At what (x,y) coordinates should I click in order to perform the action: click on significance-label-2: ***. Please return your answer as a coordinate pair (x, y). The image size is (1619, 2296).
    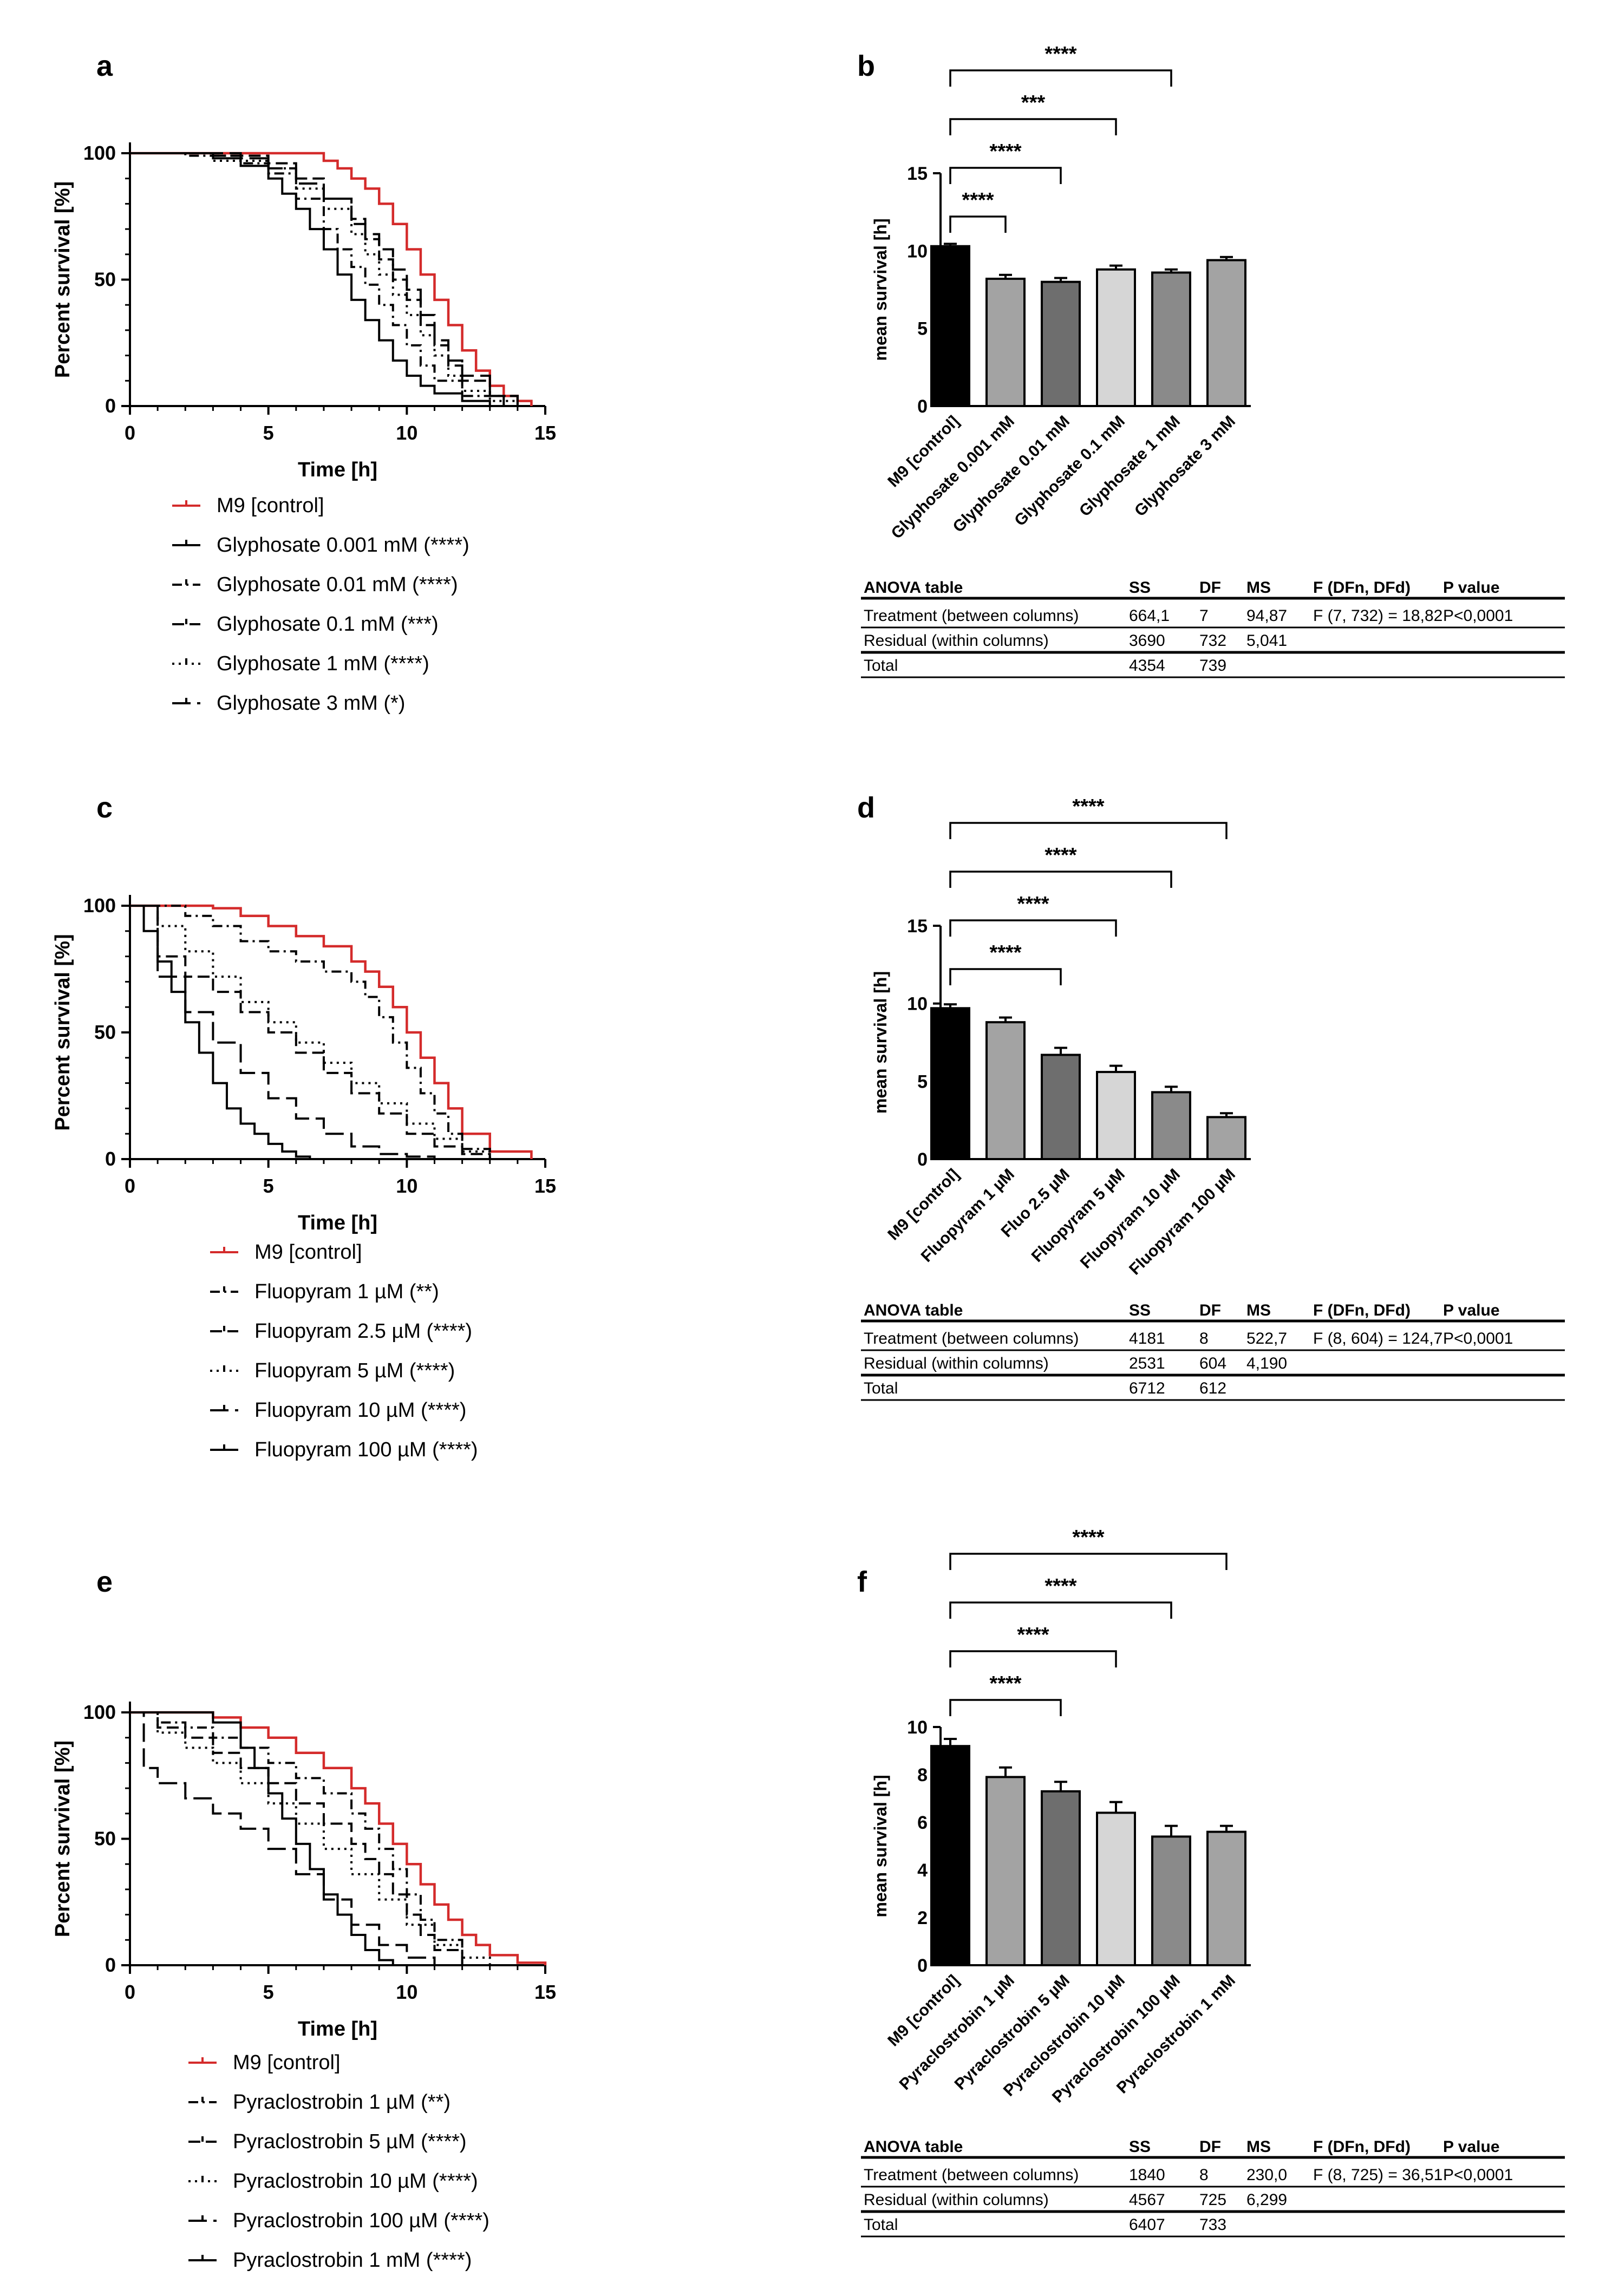
    Looking at the image, I should click on (1033, 102).